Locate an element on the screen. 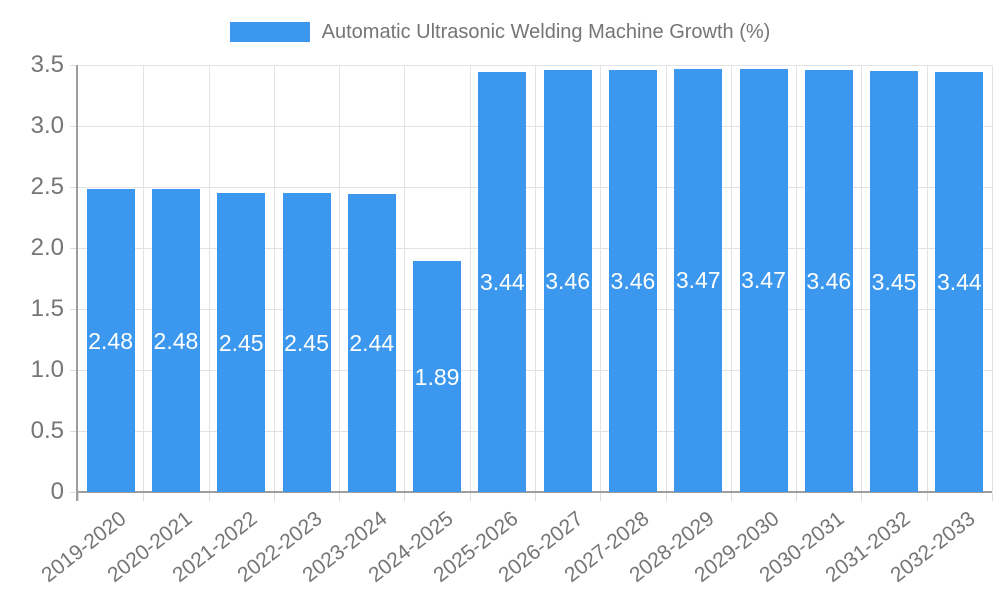 This screenshot has width=1000, height=600. y-tick-label: 1.0 is located at coordinates (47, 369).